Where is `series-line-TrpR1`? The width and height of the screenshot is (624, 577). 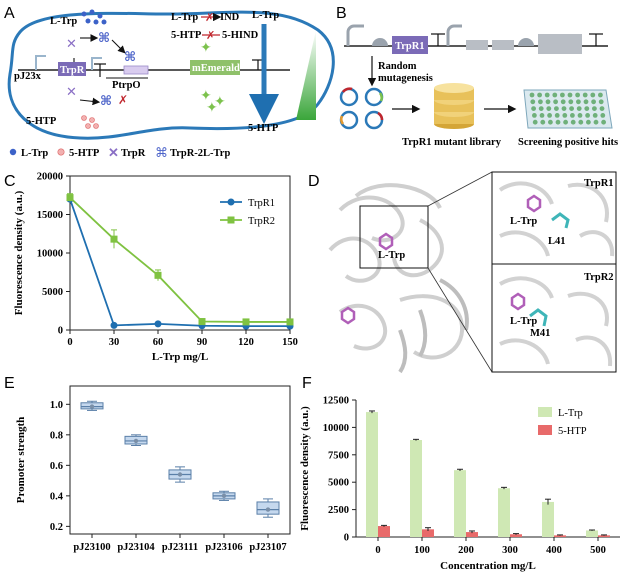
series-line-TrpR1 is located at coordinates (179, 263).